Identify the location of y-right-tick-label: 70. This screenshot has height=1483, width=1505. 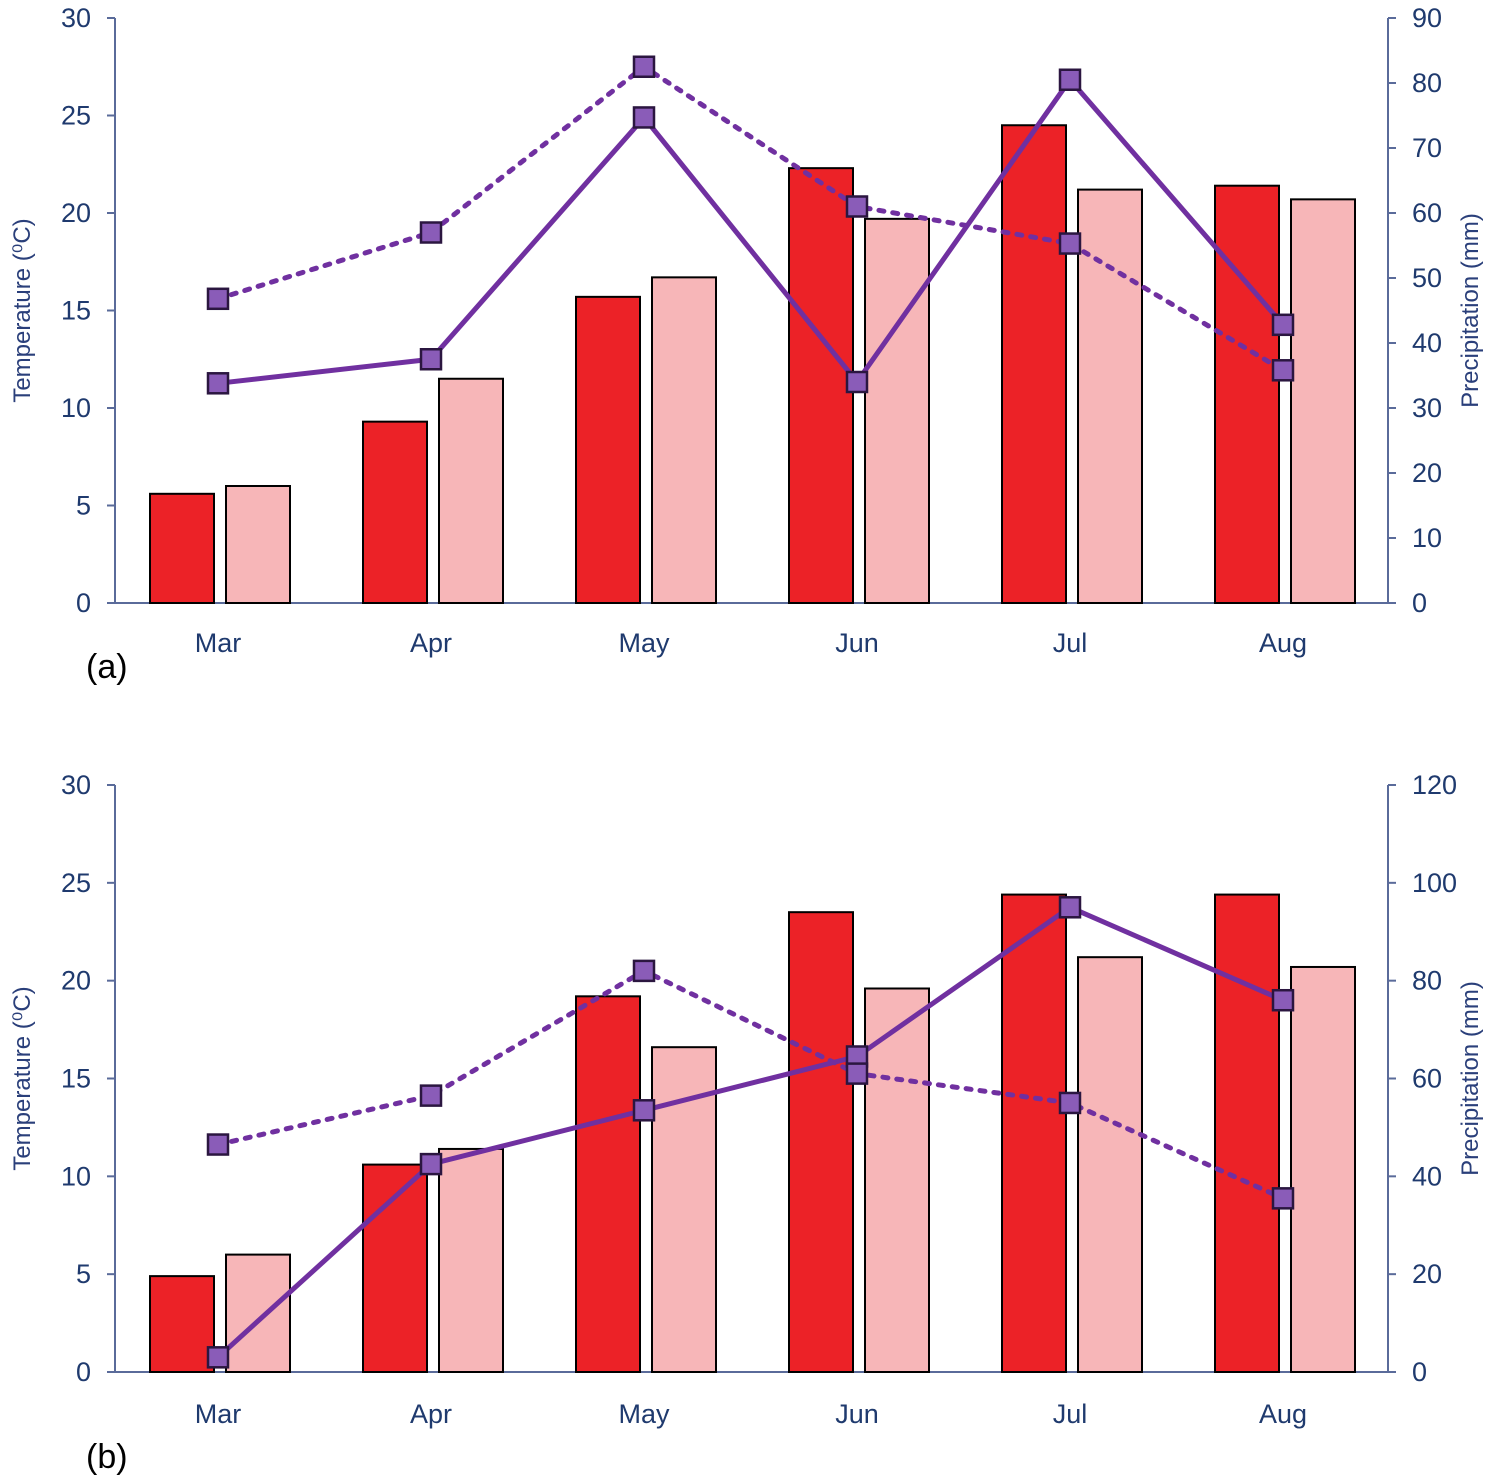
(1427, 148).